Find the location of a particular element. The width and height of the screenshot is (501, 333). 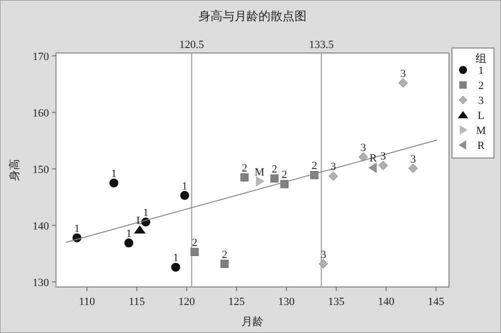

legend-label: 3 is located at coordinates (481, 101).